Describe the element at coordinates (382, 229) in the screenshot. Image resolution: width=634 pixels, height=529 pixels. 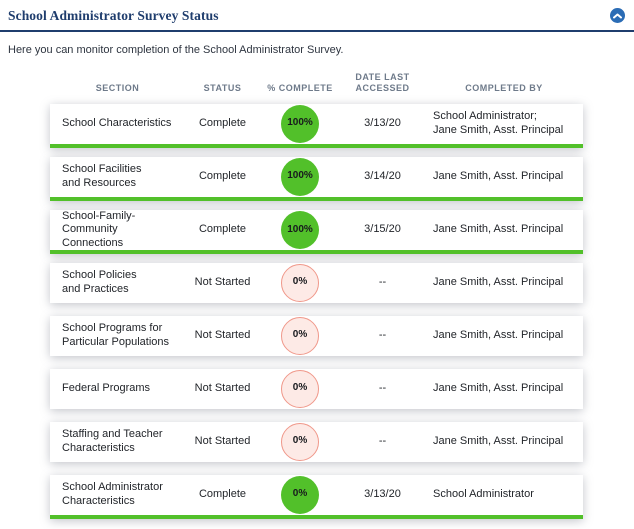
I see `date-cell: 3/15/20` at that location.